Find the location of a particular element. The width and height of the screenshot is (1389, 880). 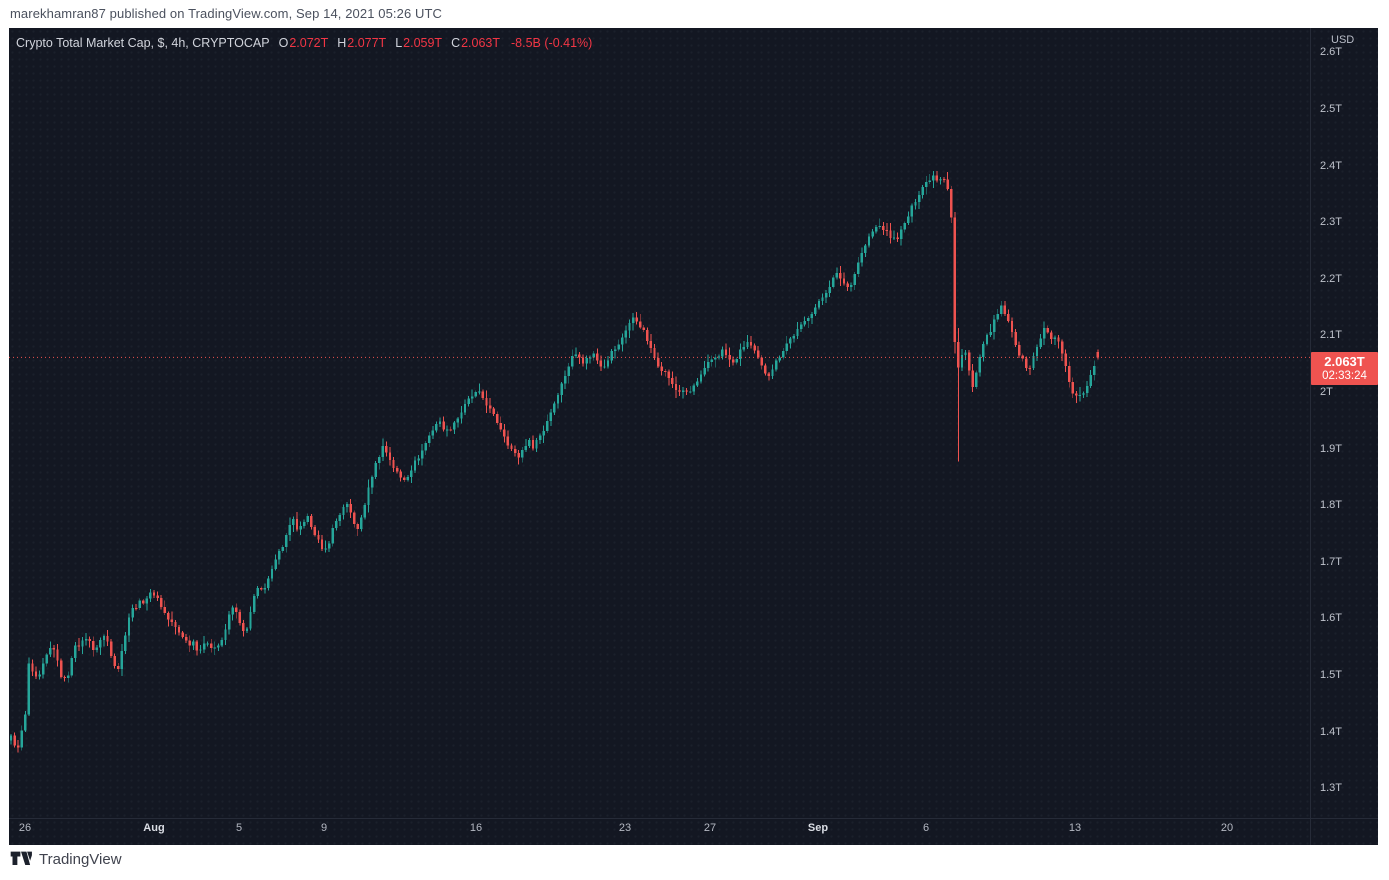

last-price-value: 2.063T is located at coordinates (1344, 362).